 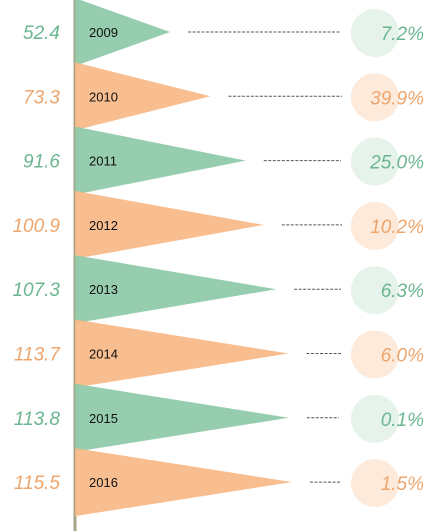 What do you see at coordinates (103, 225) in the screenshot?
I see `year-label-2012: 2012` at bounding box center [103, 225].